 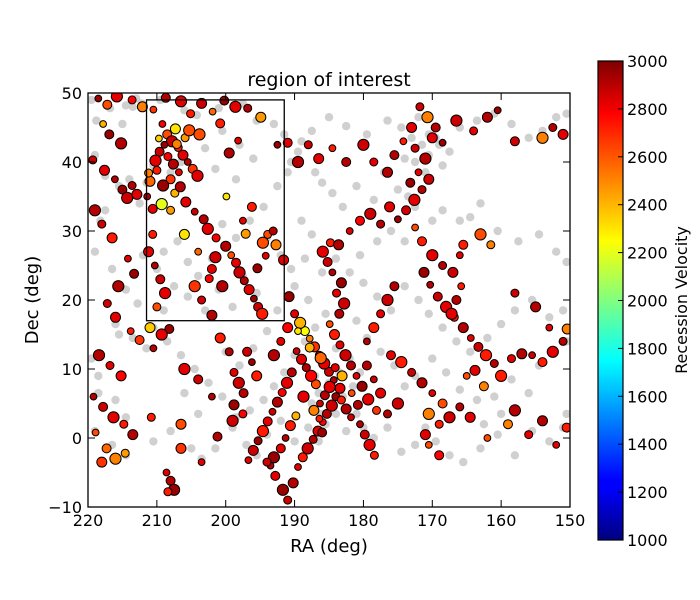 I want to click on y-axis-label: Dec (deg), so click(x=32, y=300).